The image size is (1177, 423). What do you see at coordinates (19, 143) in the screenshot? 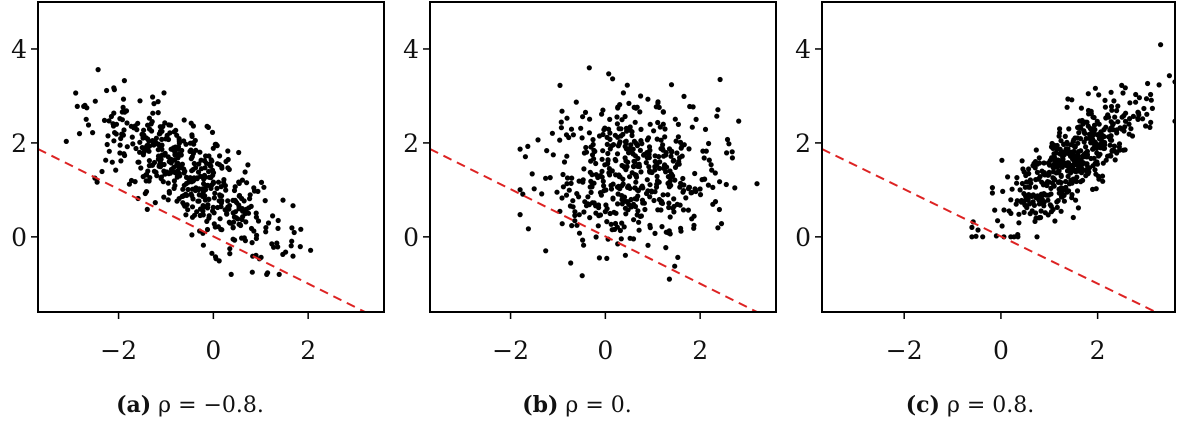
I see `y-tick-label: 2` at bounding box center [19, 143].